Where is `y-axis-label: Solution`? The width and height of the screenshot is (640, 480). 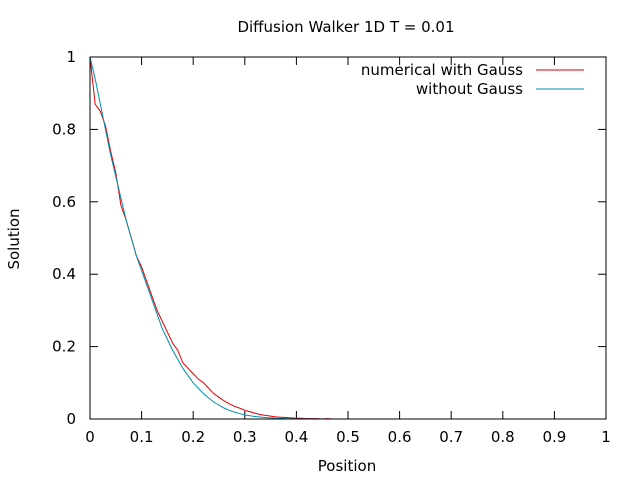
y-axis-label: Solution is located at coordinates (14, 238).